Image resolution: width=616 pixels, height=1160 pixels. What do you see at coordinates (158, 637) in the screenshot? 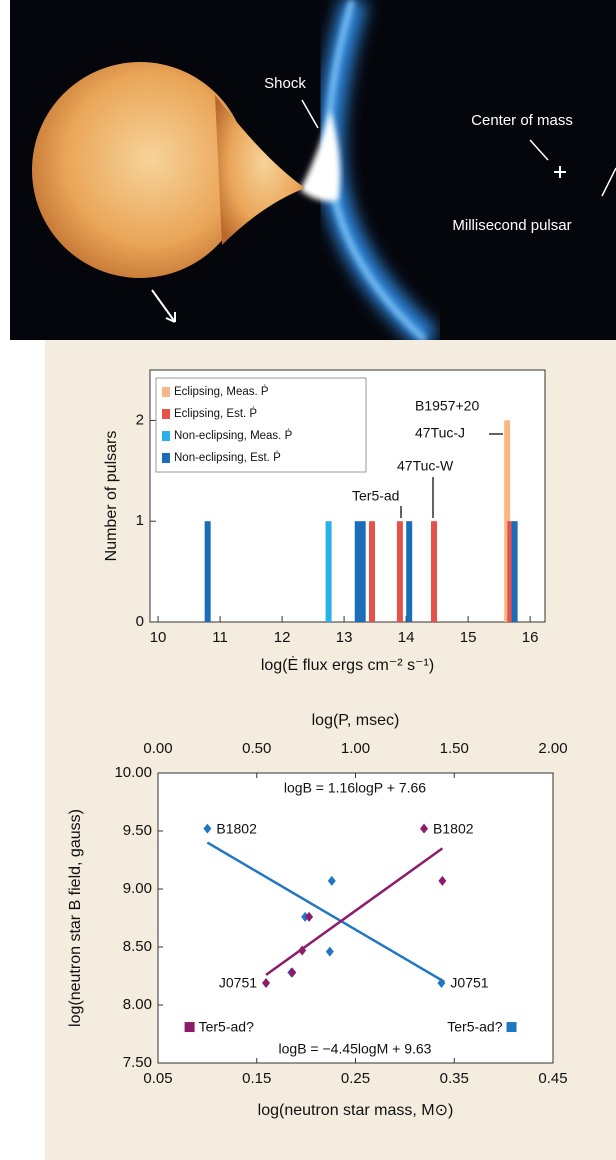
I see `x-tick-label: 10` at bounding box center [158, 637].